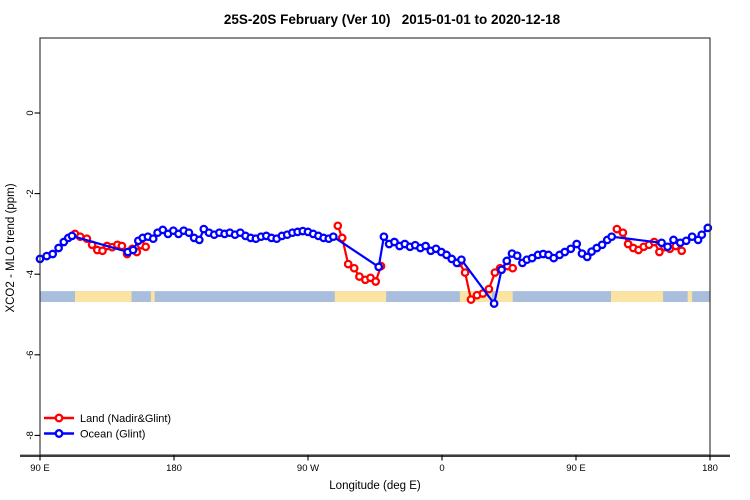 This screenshot has width=750, height=500. What do you see at coordinates (59, 418) in the screenshot?
I see `legend-land-marker-icon` at bounding box center [59, 418].